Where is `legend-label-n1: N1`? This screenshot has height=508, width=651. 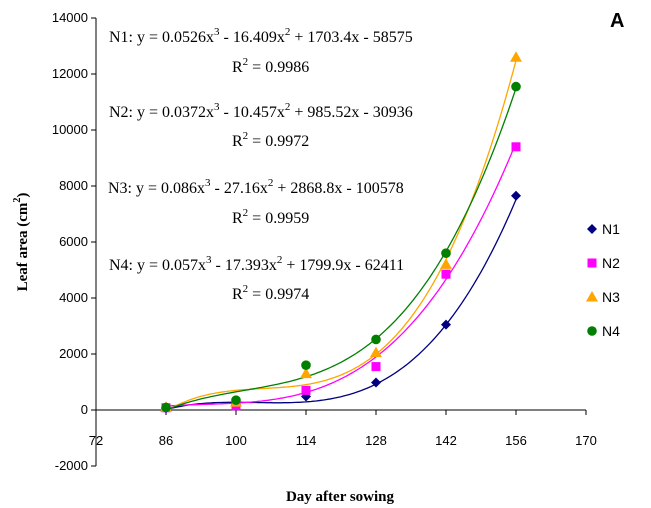 legend-label-n1: N1 is located at coordinates (611, 229).